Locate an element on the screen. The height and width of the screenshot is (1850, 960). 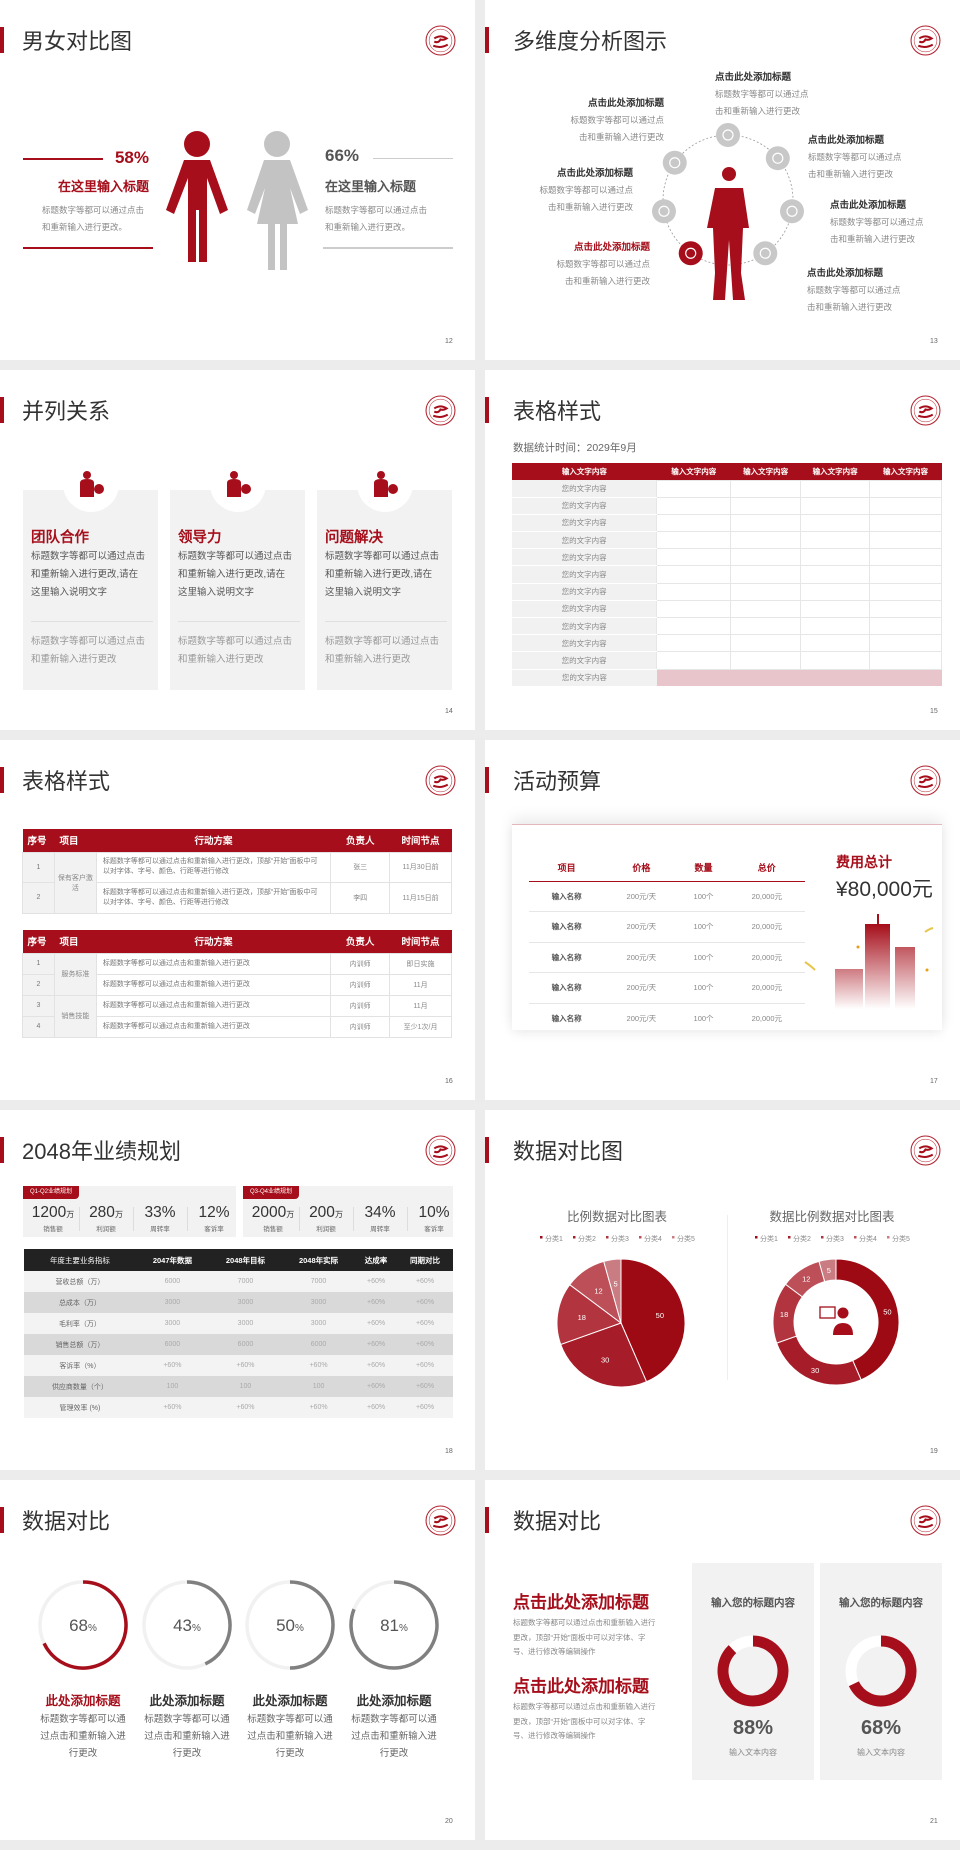
page-number: 21 is located at coordinates (934, 1821).